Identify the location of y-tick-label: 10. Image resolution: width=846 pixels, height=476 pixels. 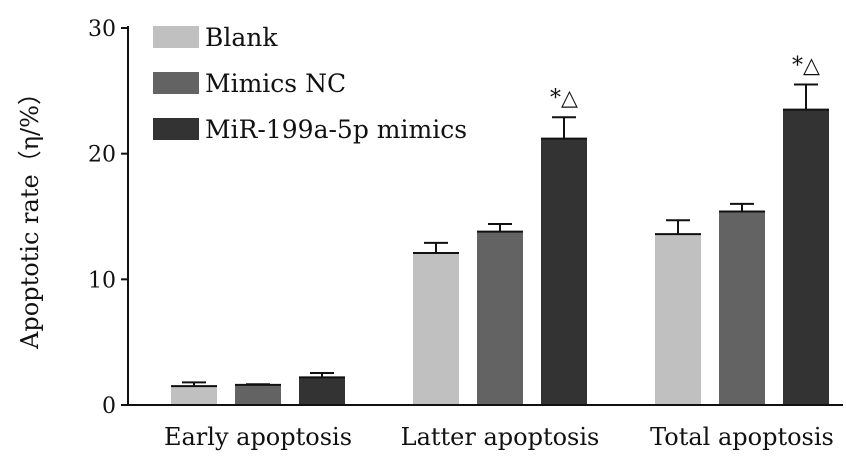
(102, 280).